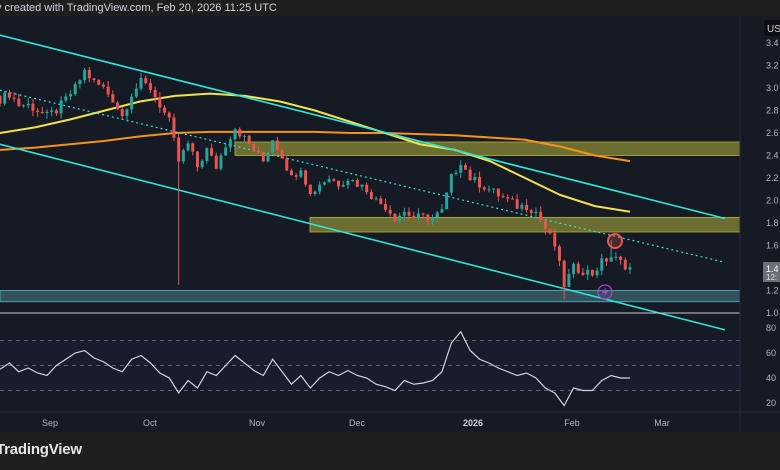  What do you see at coordinates (572, 423) in the screenshot?
I see `time-tick: Feb` at bounding box center [572, 423].